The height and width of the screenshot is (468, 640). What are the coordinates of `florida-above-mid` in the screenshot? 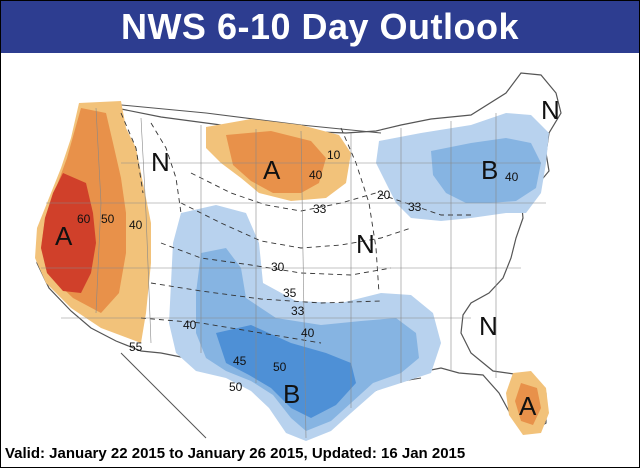 It's located at (528, 404).